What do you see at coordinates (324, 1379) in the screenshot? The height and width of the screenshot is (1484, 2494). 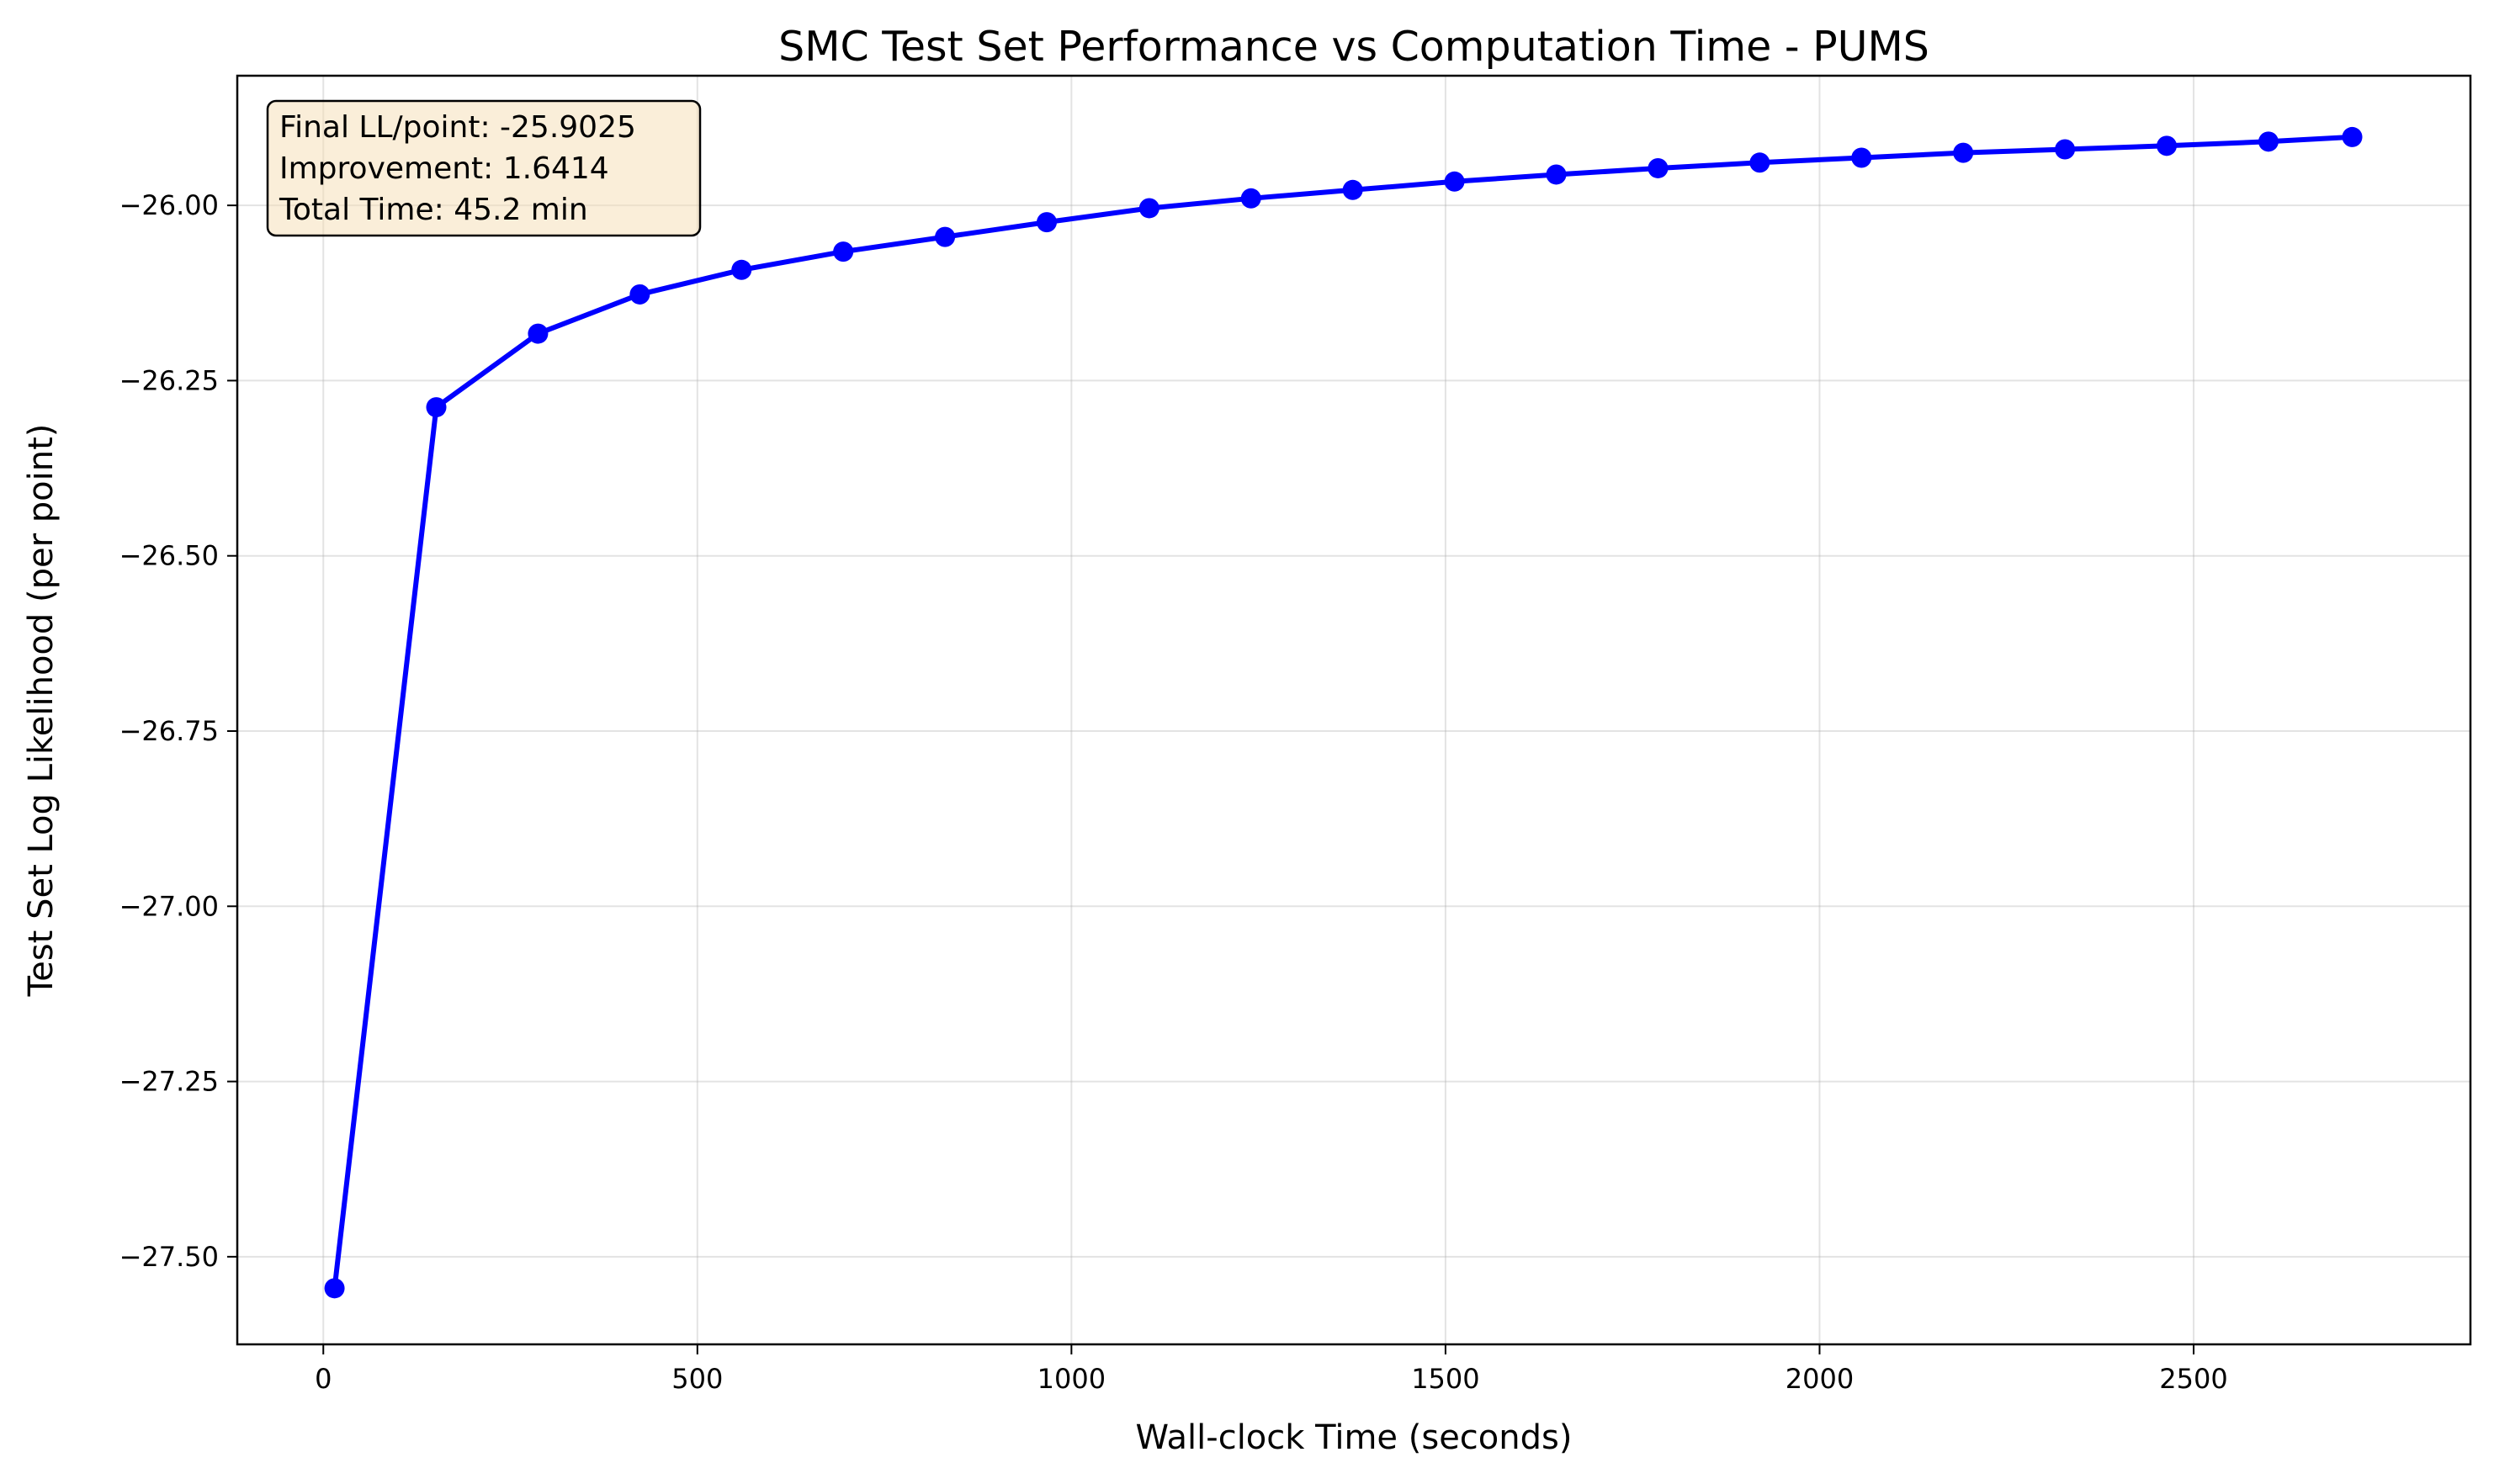 I see `x-tick-label: 0` at bounding box center [324, 1379].